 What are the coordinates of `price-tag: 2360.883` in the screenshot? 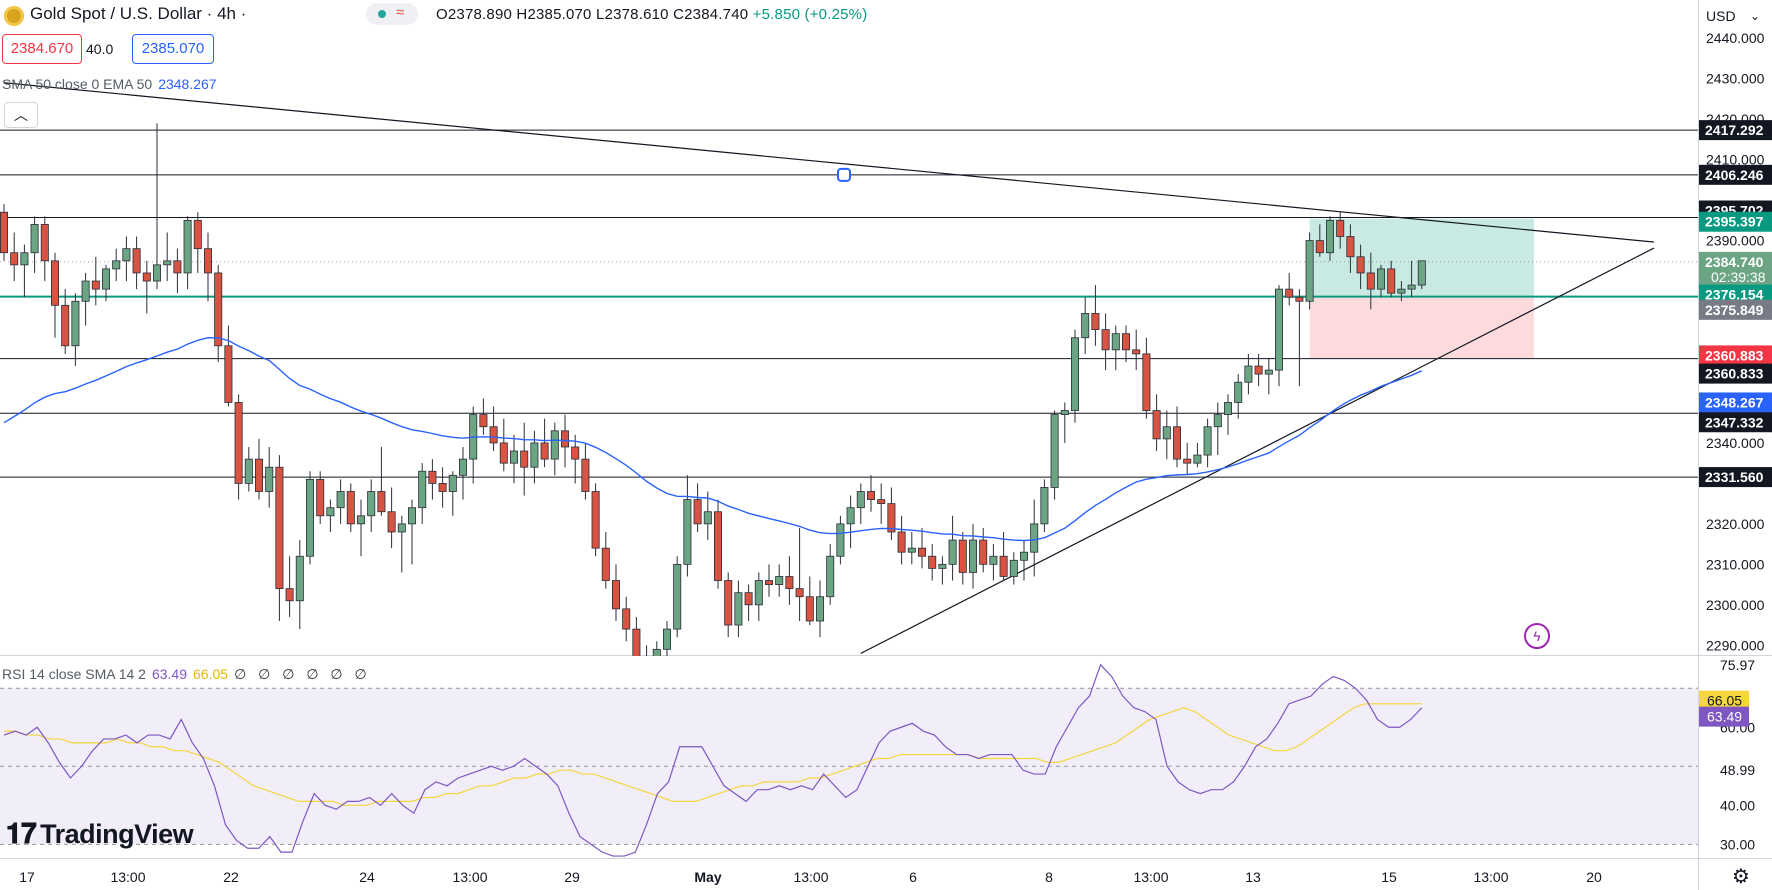 It's located at (1735, 355).